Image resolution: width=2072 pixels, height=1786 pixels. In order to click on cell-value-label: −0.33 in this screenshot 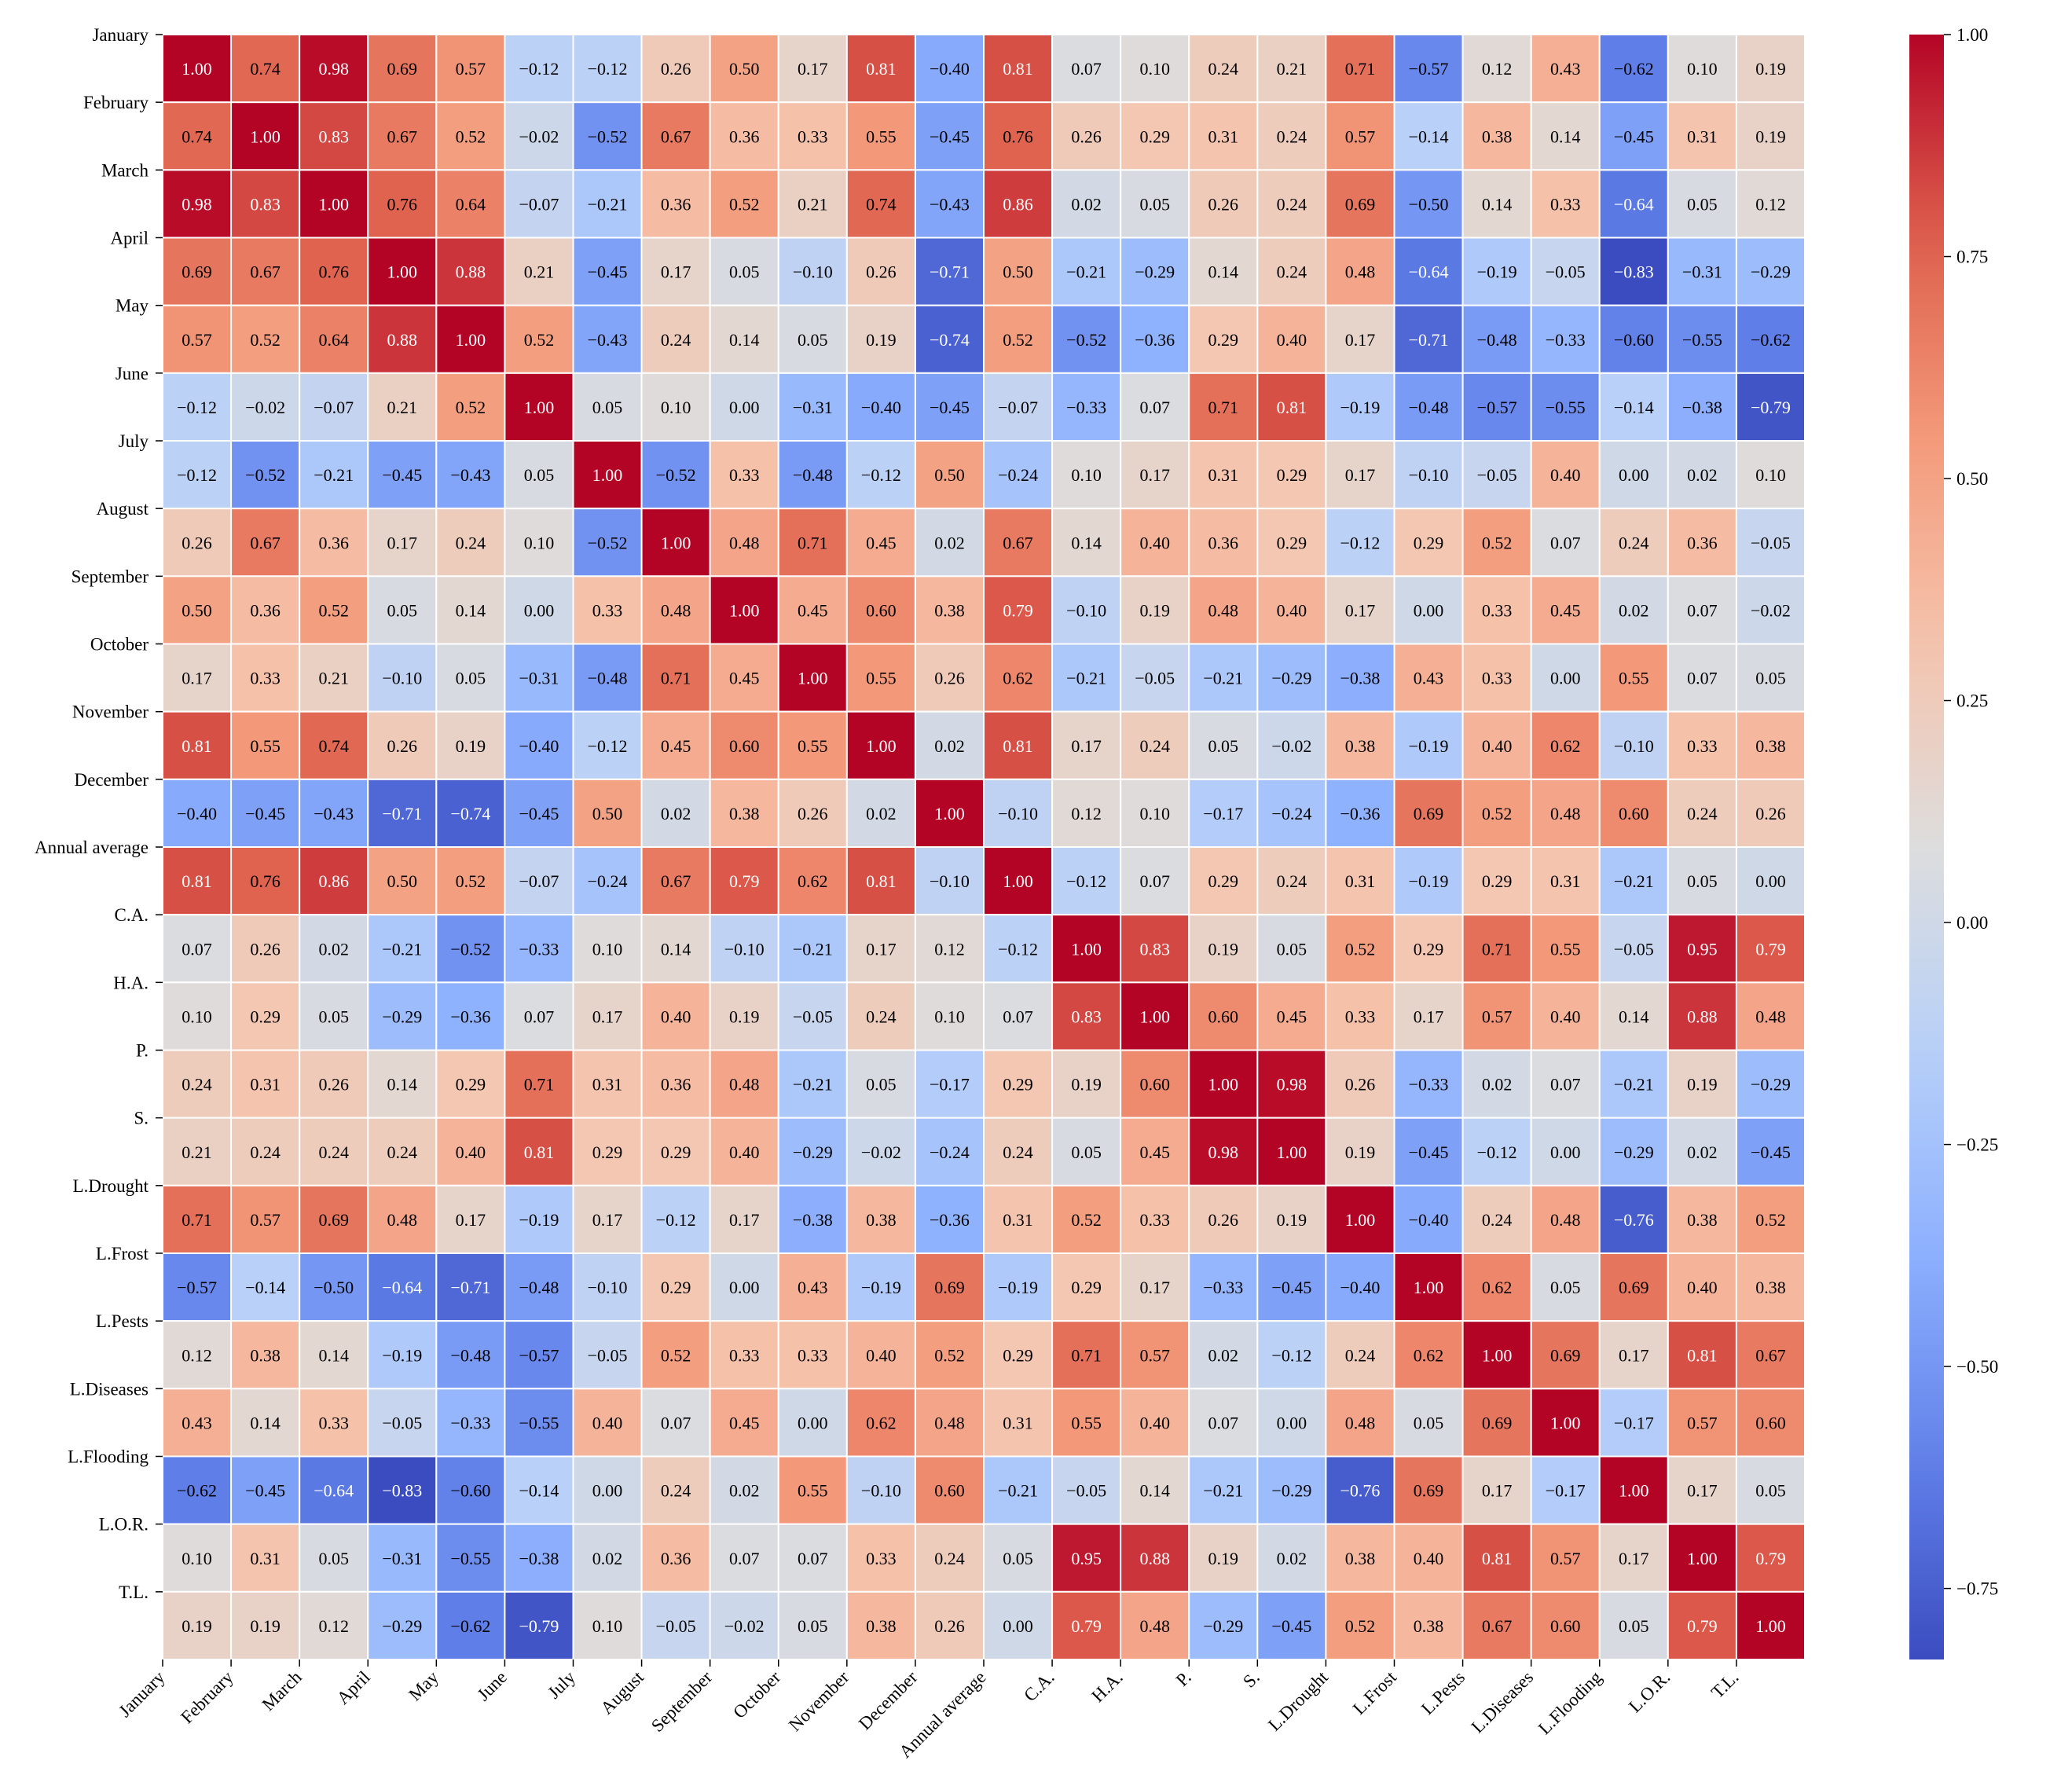, I will do `click(1223, 1287)`.